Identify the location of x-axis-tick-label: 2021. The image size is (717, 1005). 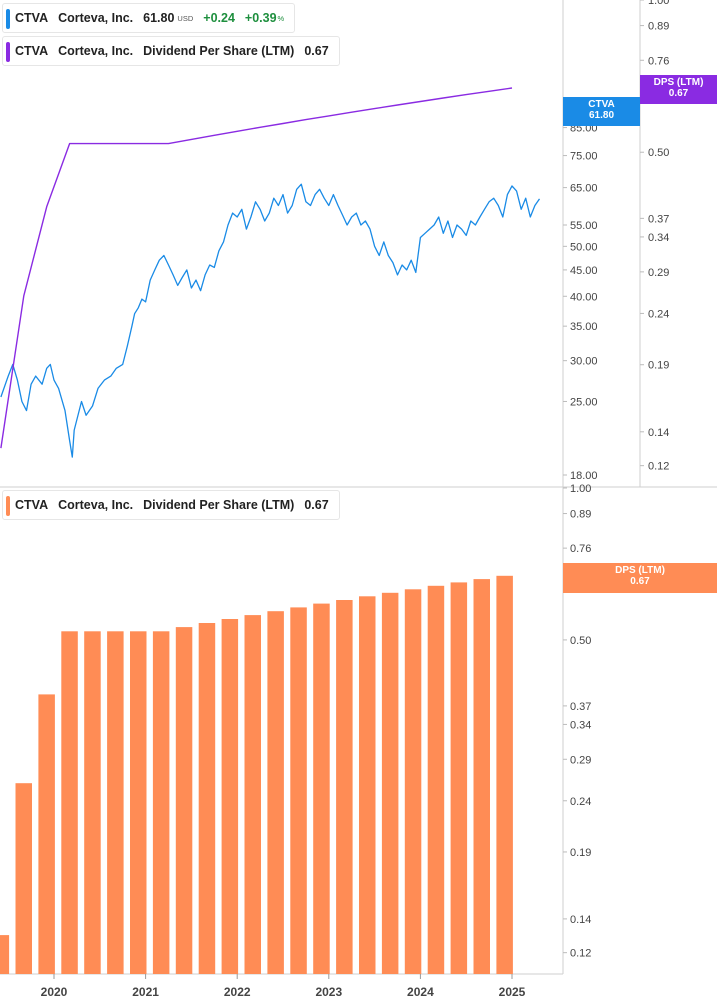
(145, 992).